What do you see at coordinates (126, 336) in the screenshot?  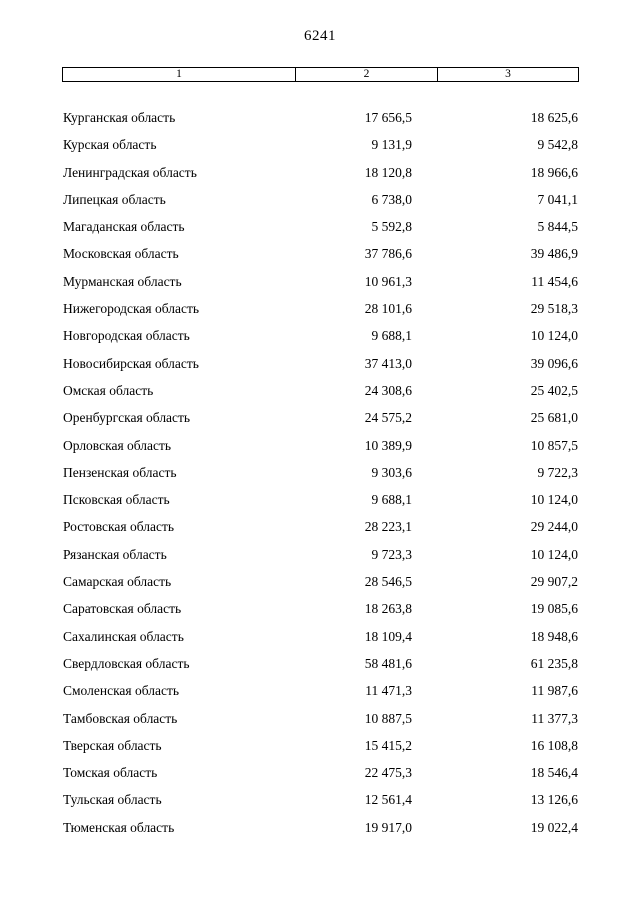 I see `region-name: Новгородская область` at bounding box center [126, 336].